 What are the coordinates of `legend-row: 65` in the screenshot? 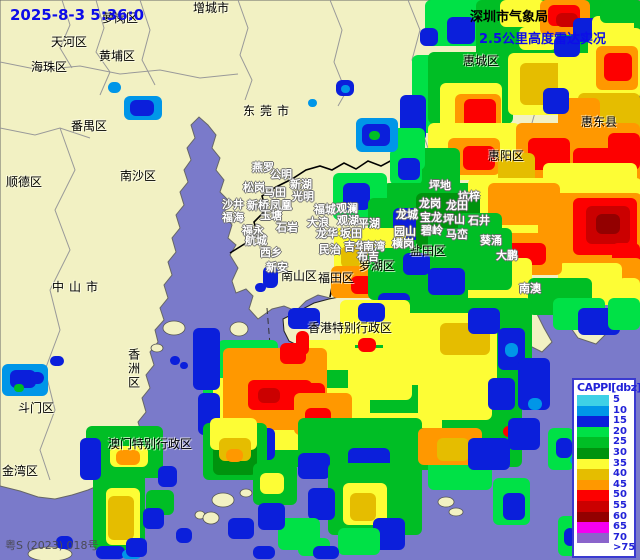 It's located at (604, 527).